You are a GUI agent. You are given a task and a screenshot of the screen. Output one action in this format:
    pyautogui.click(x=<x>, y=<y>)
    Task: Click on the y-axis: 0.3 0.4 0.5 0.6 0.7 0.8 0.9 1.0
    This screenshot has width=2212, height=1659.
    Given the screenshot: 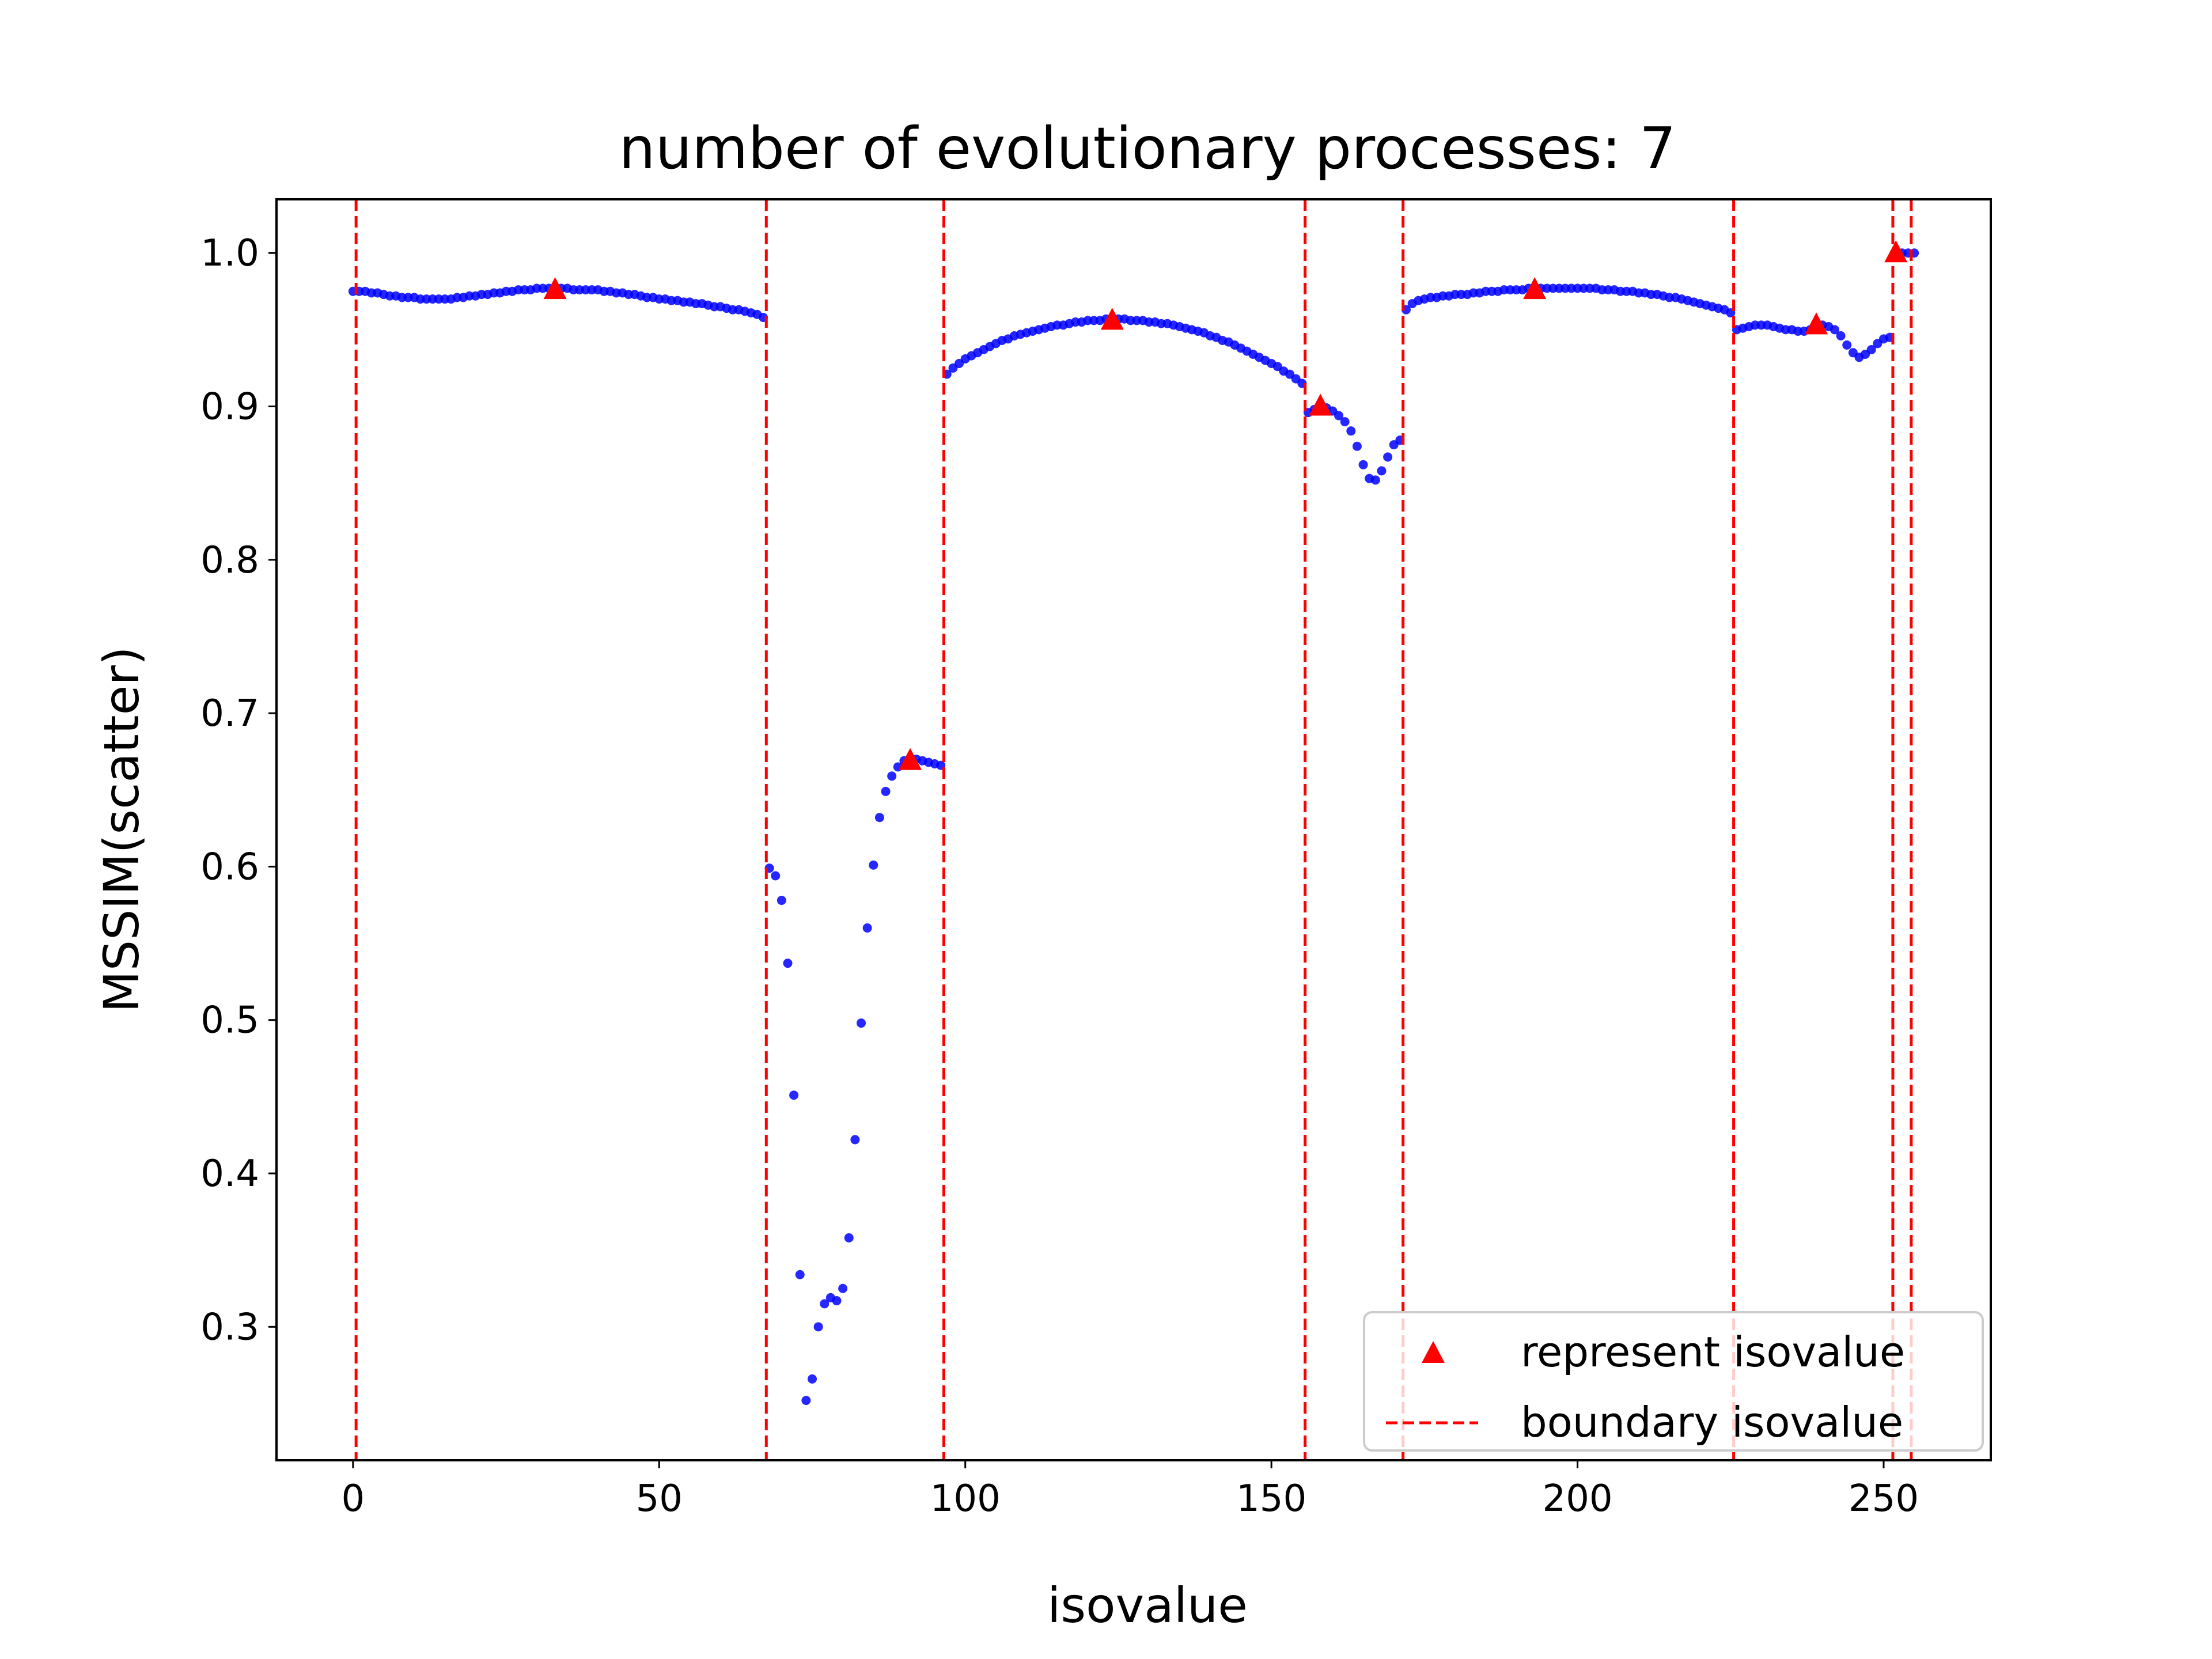 What is the action you would take?
    pyautogui.click(x=238, y=790)
    